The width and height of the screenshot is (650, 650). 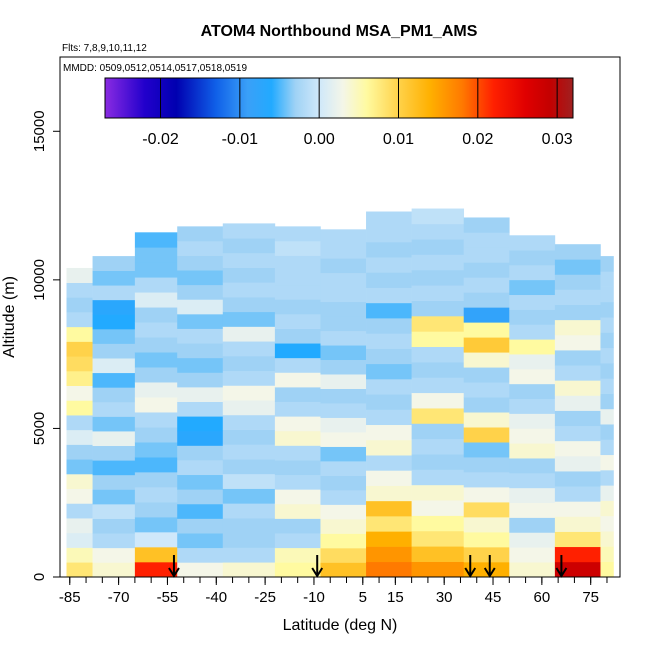 I want to click on y-tick-label: 15000, so click(x=39, y=131).